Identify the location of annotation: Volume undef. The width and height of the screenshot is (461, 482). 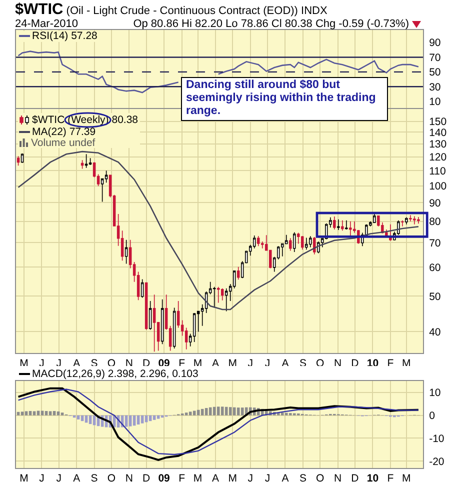
(63, 142).